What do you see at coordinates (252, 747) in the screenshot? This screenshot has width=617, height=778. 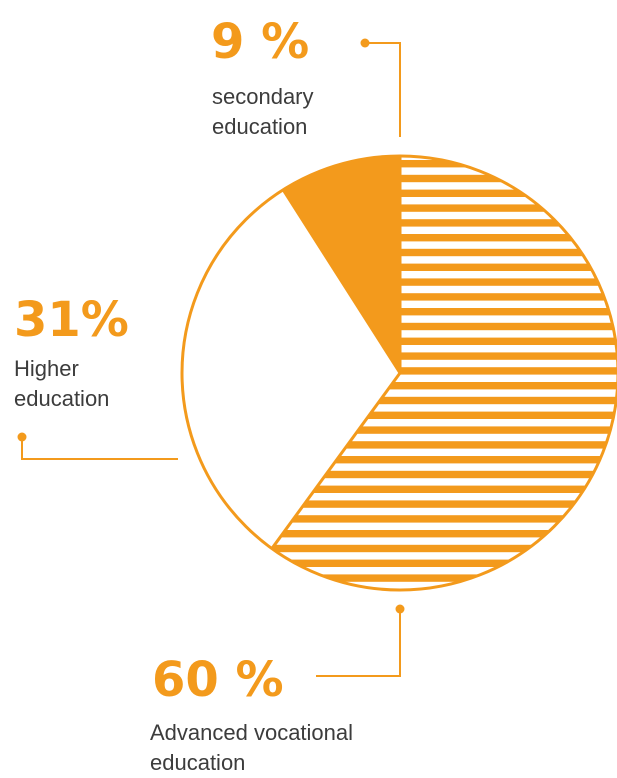 I see `label-caption-advanced-vocational: Advanced vocational education` at bounding box center [252, 747].